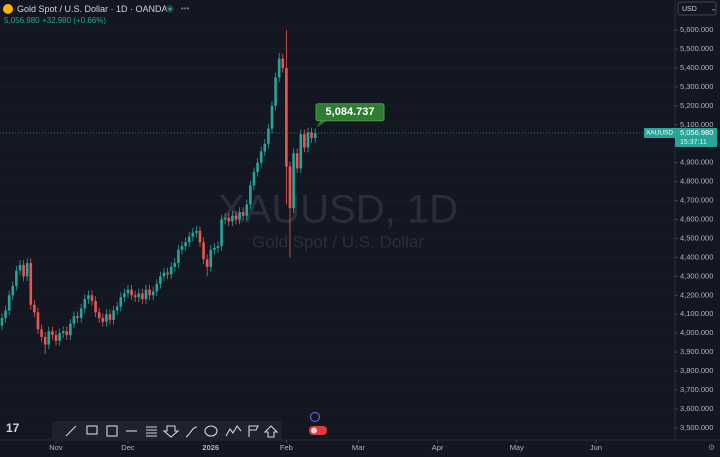 Image resolution: width=720 pixels, height=457 pixels. I want to click on tool-fib, so click(151, 431).